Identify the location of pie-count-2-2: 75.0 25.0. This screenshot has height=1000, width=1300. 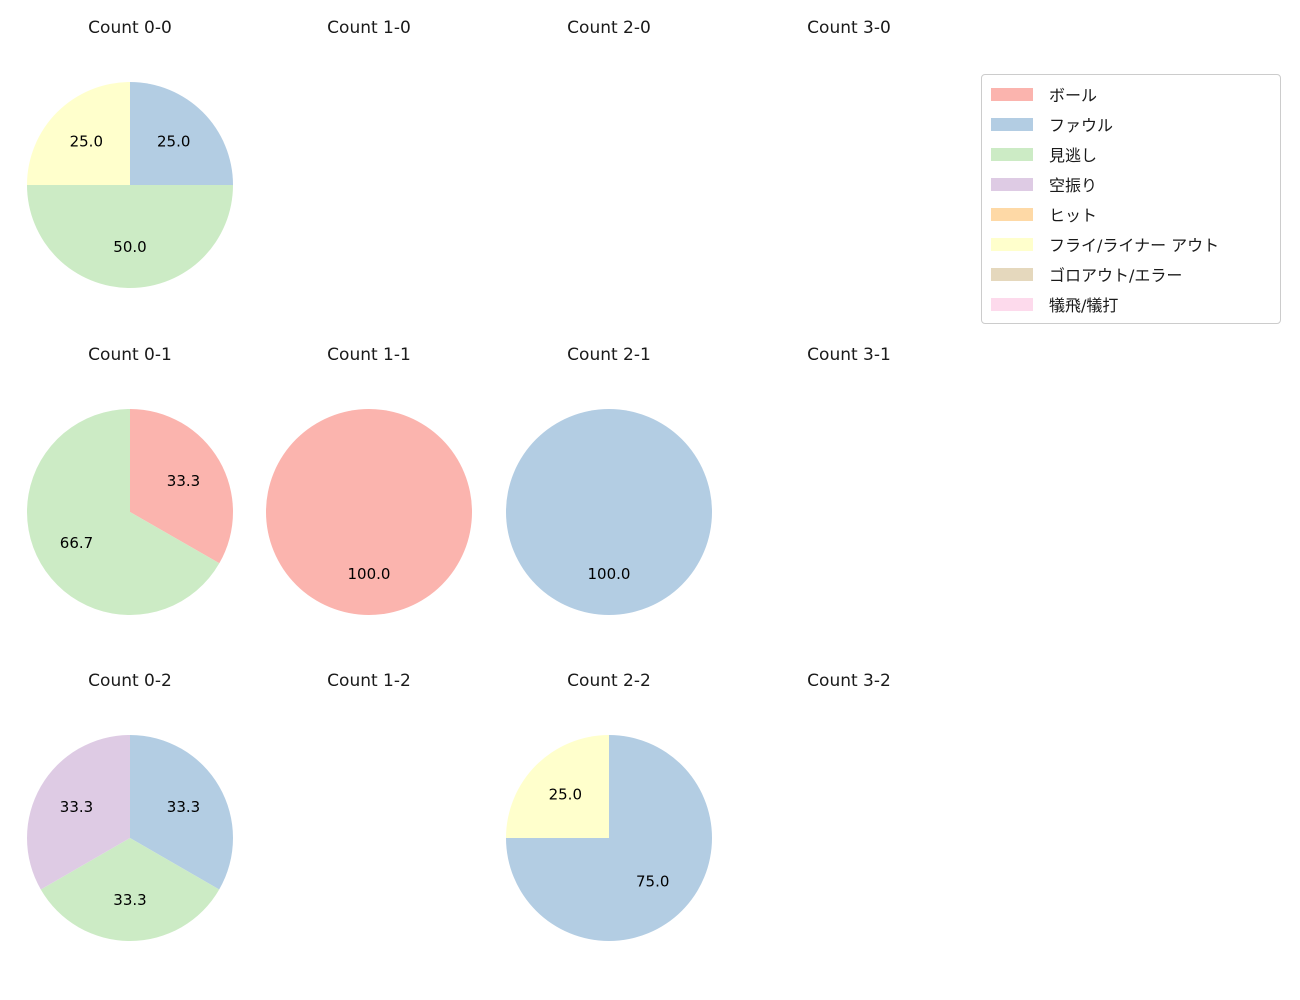
(609, 838).